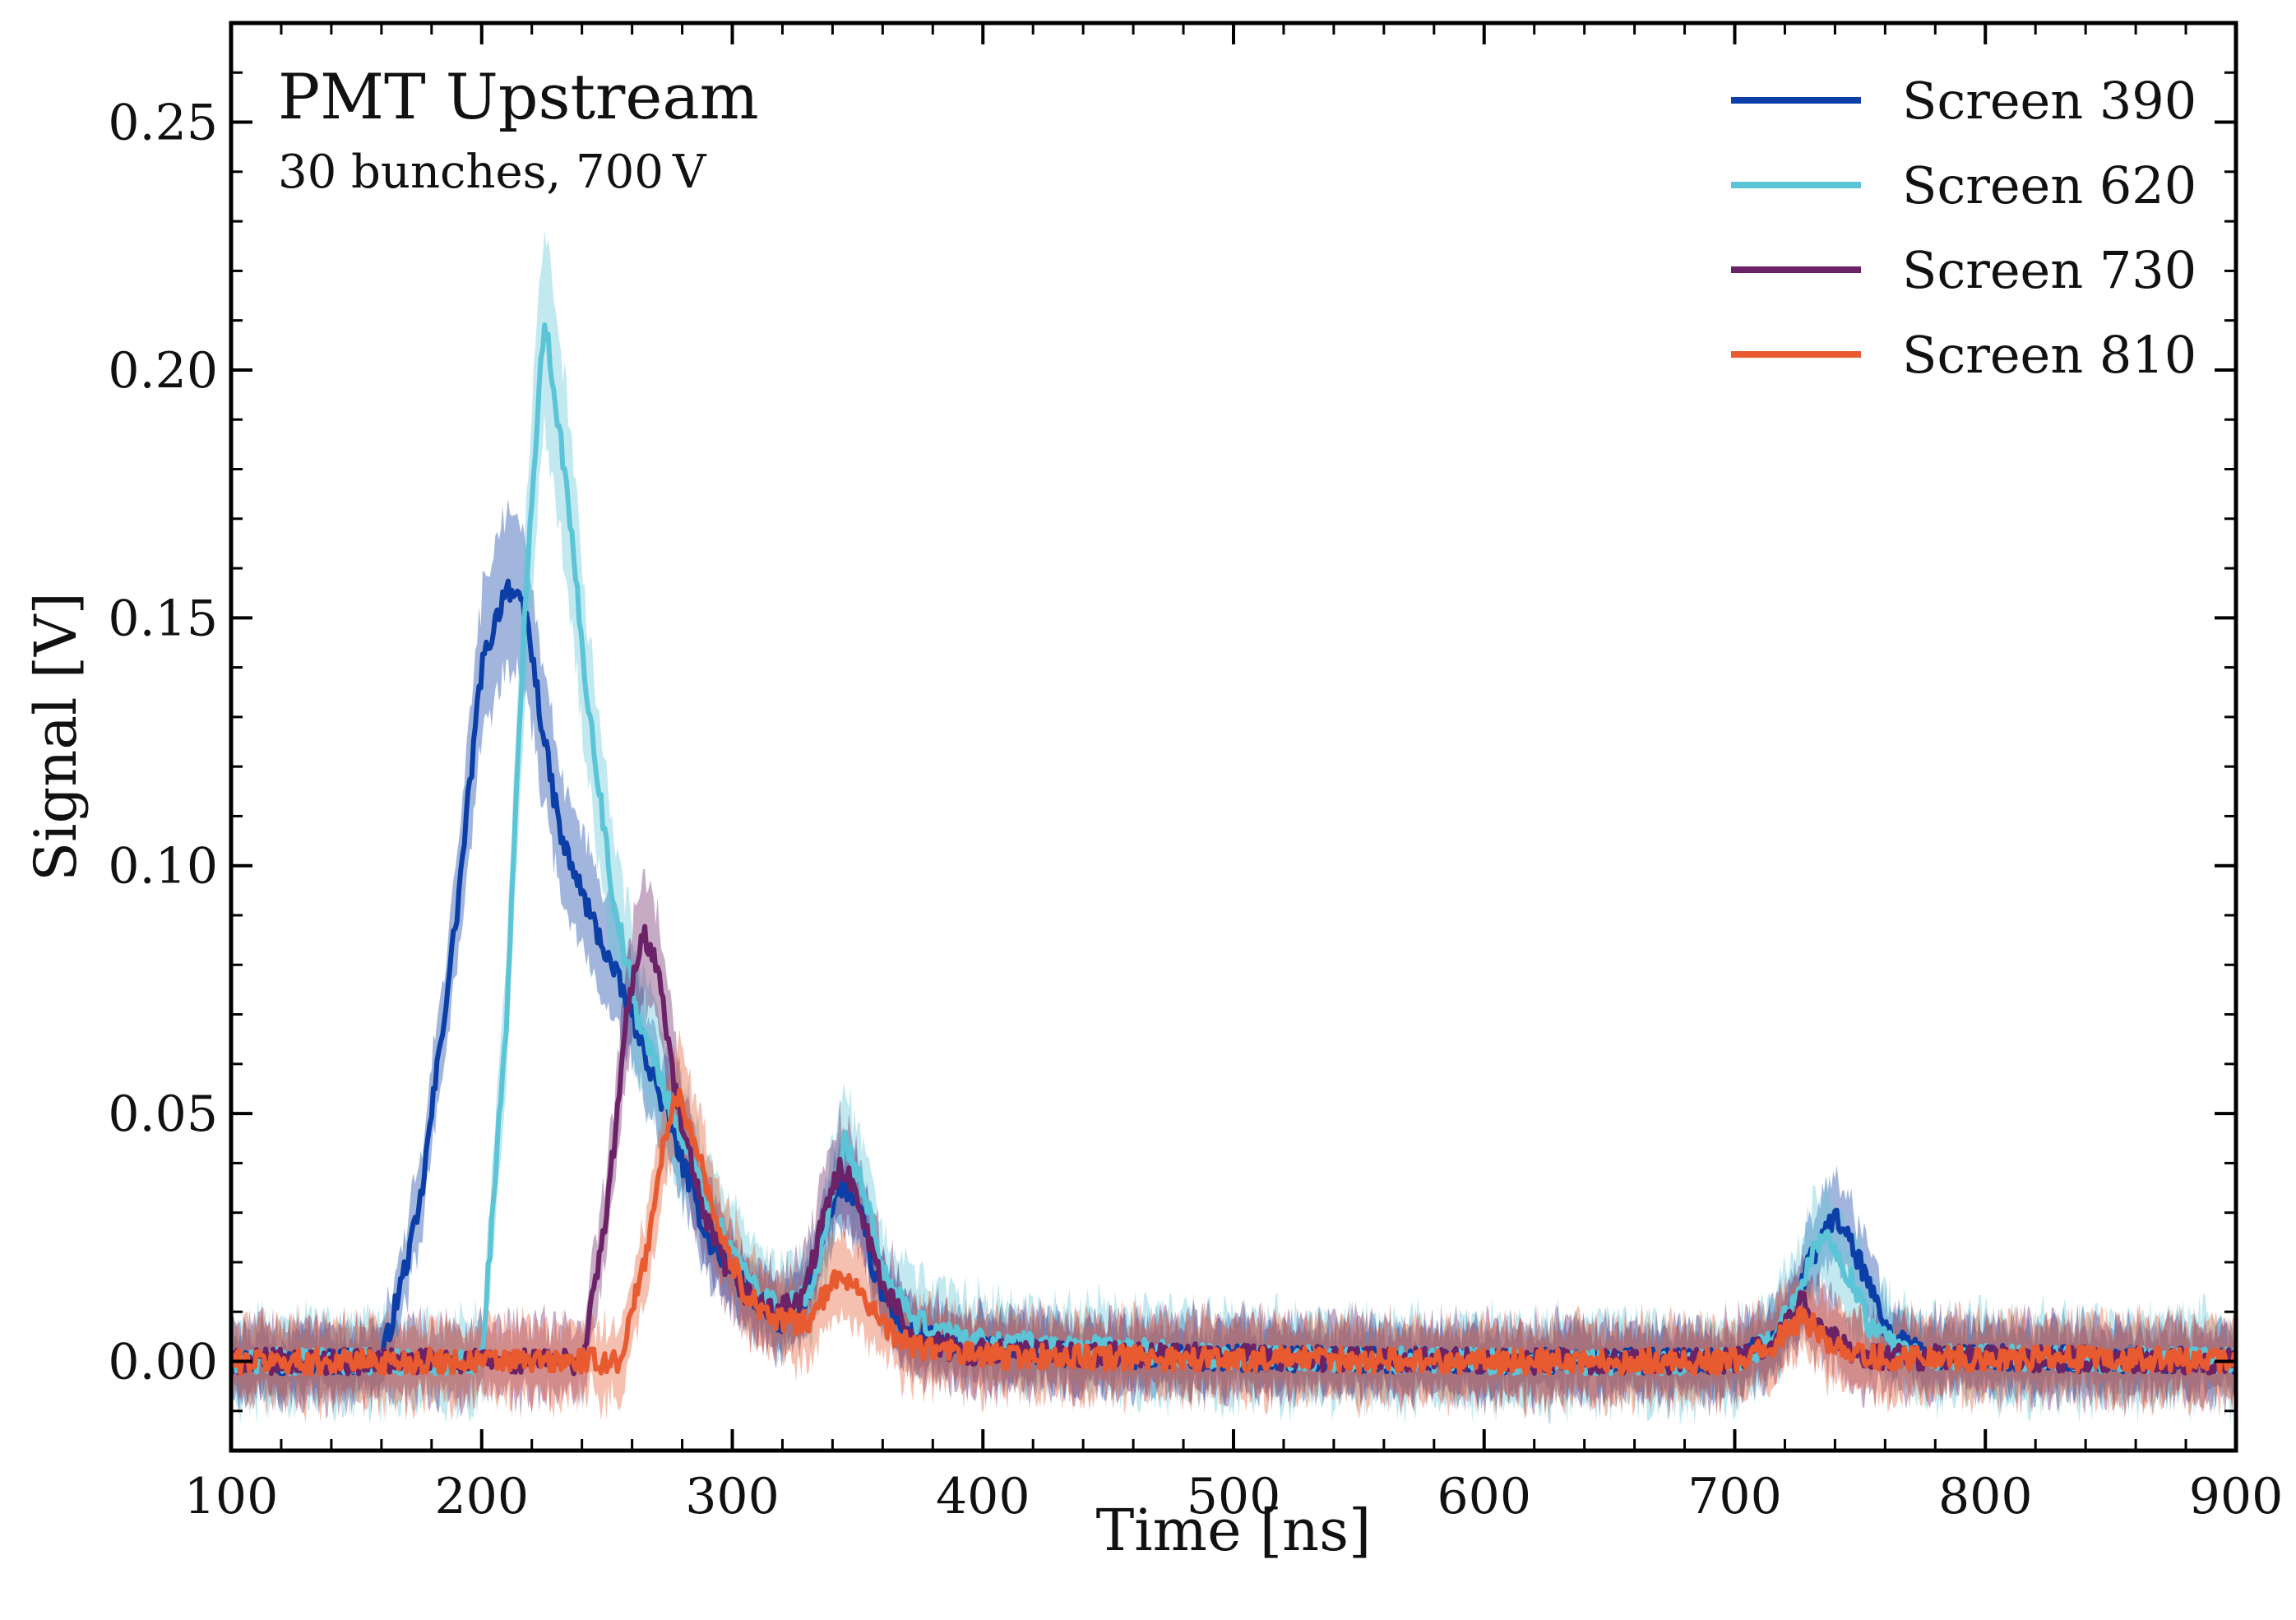 This screenshot has width=2296, height=1620. I want to click on x-tick-label: 100, so click(231, 1496).